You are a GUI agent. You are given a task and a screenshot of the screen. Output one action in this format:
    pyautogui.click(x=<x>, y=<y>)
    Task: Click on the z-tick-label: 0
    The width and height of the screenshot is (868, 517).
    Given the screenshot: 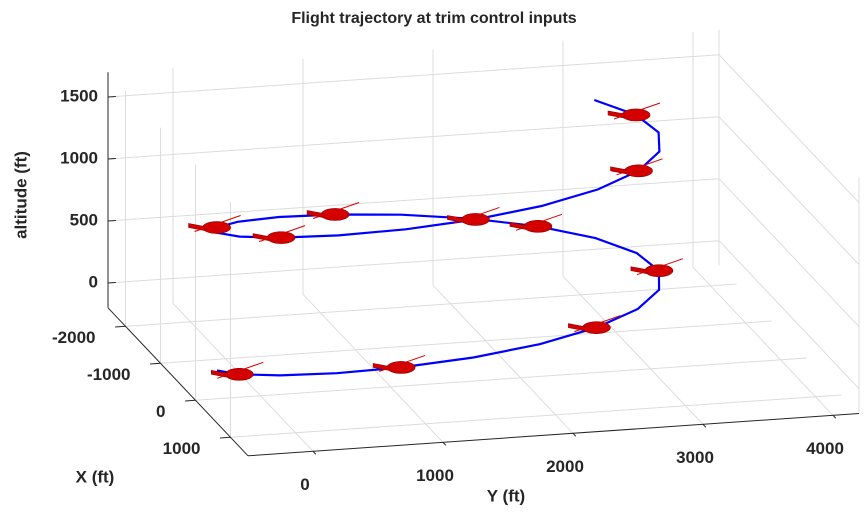 What is the action you would take?
    pyautogui.click(x=93, y=281)
    